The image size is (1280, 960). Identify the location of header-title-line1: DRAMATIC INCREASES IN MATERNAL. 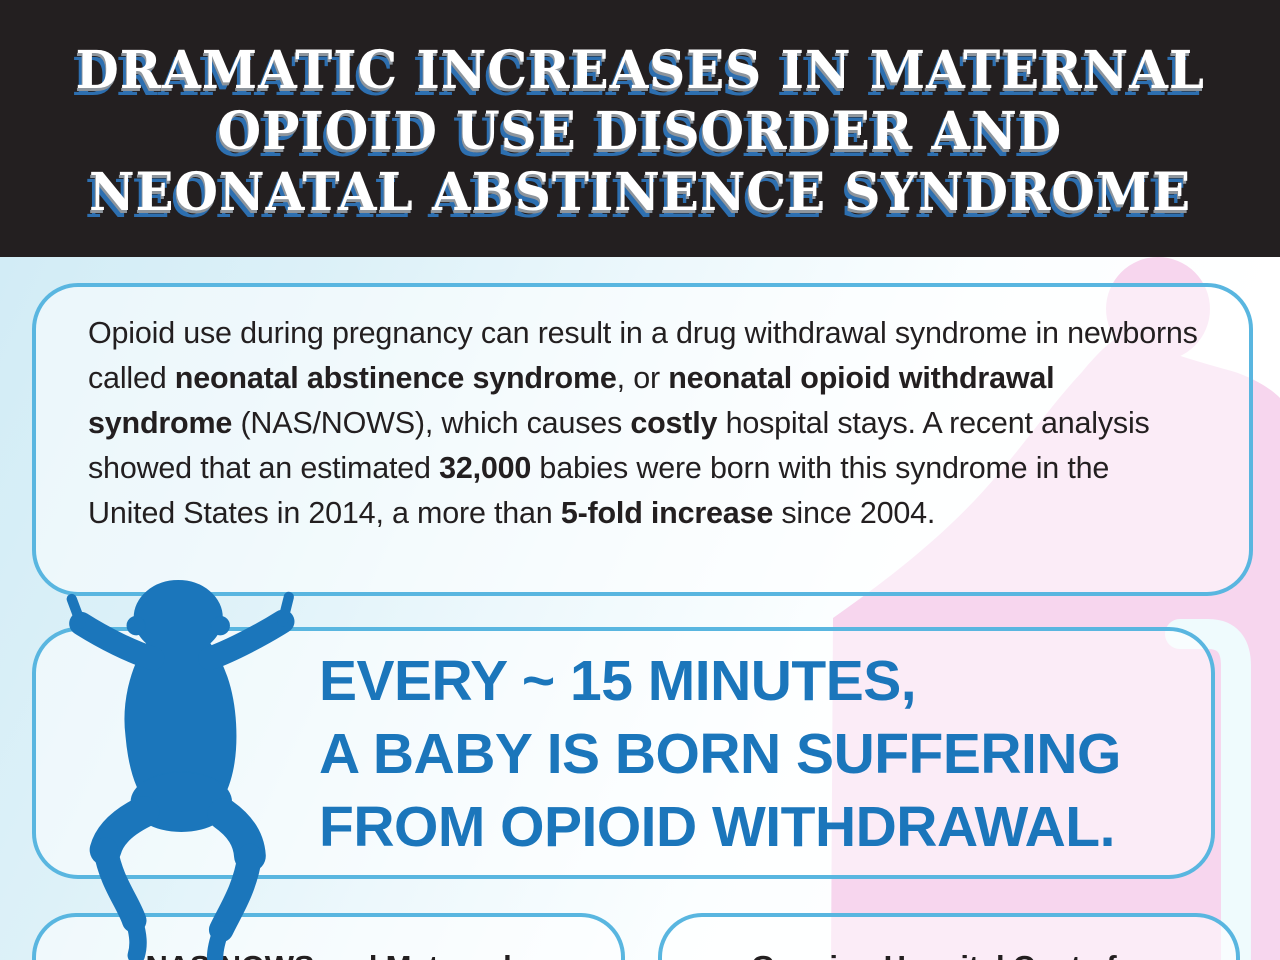
(640, 70).